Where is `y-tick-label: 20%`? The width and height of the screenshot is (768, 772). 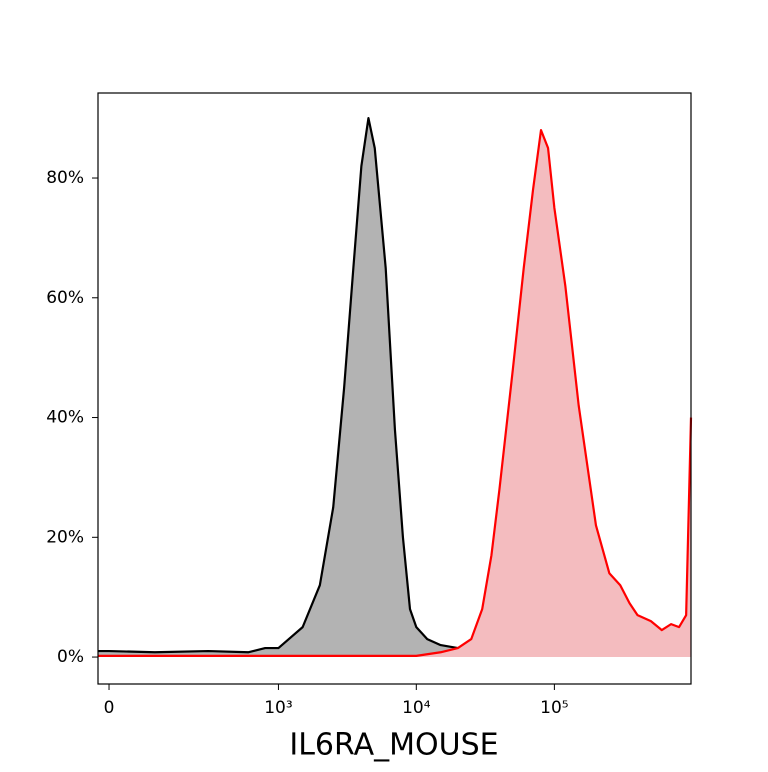 y-tick-label: 20% is located at coordinates (65, 537).